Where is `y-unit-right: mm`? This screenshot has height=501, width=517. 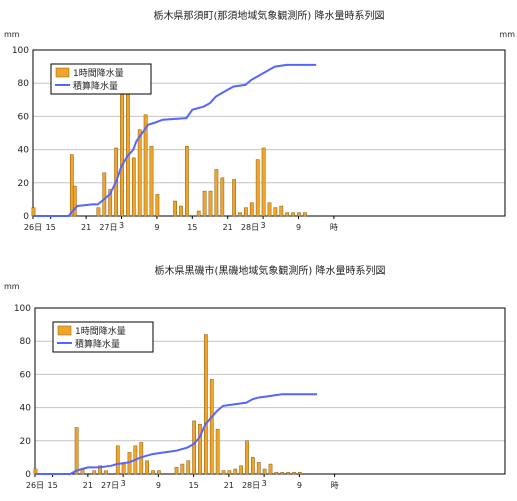 y-unit-right: mm is located at coordinates (507, 34).